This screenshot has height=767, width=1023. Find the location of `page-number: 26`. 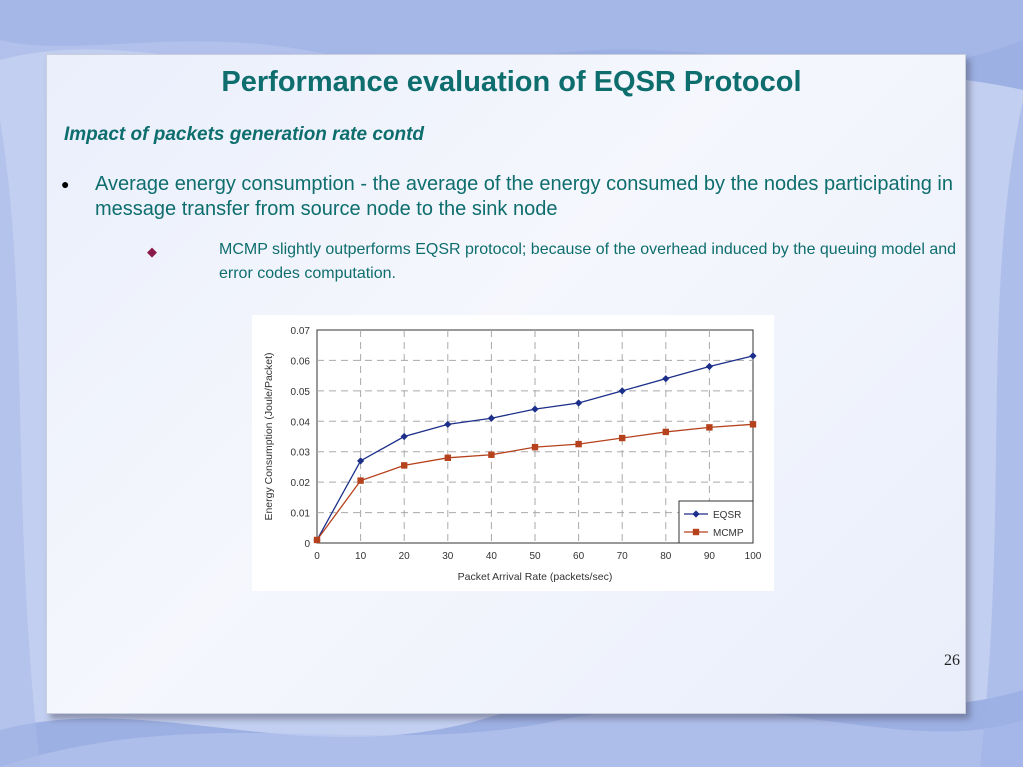

page-number: 26 is located at coordinates (952, 660).